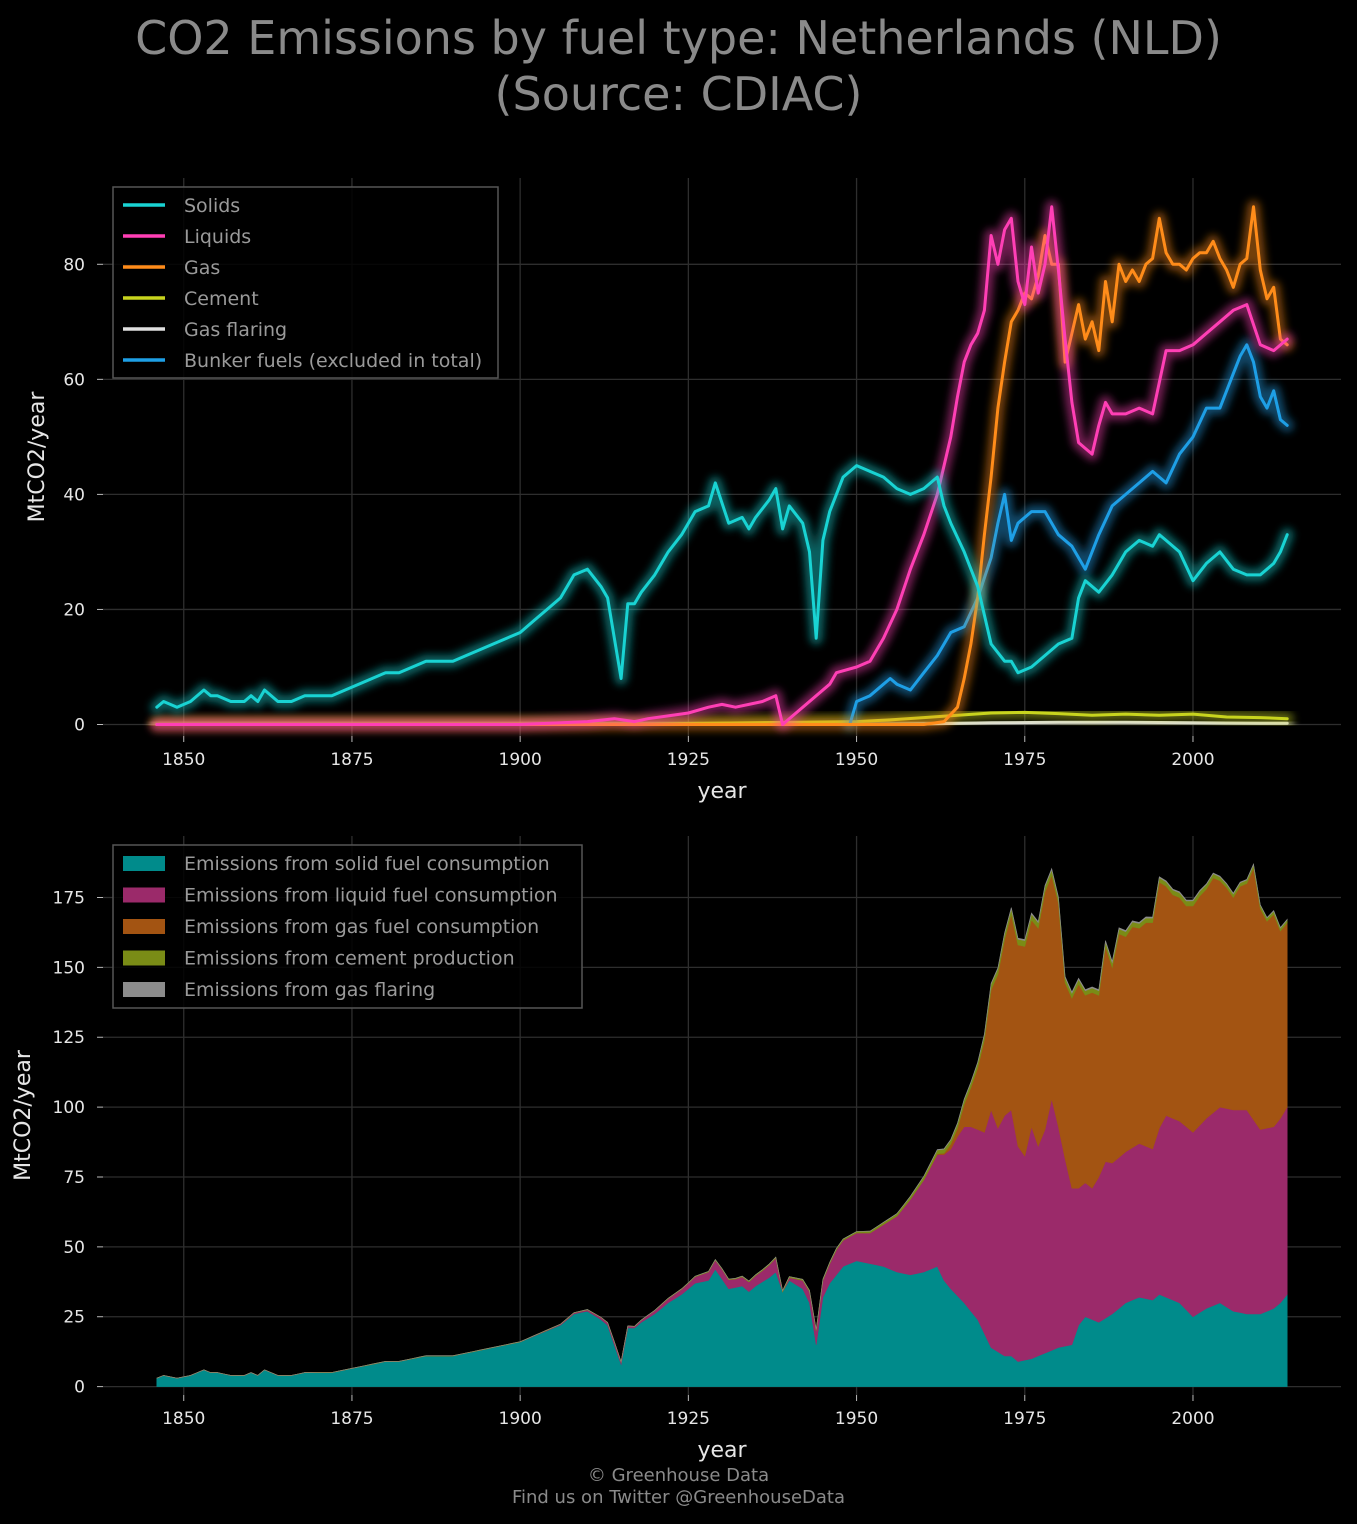 The height and width of the screenshot is (1524, 1357). Describe the element at coordinates (361, 927) in the screenshot. I see `legend-label: Emissions from gas fuel consumption` at that location.